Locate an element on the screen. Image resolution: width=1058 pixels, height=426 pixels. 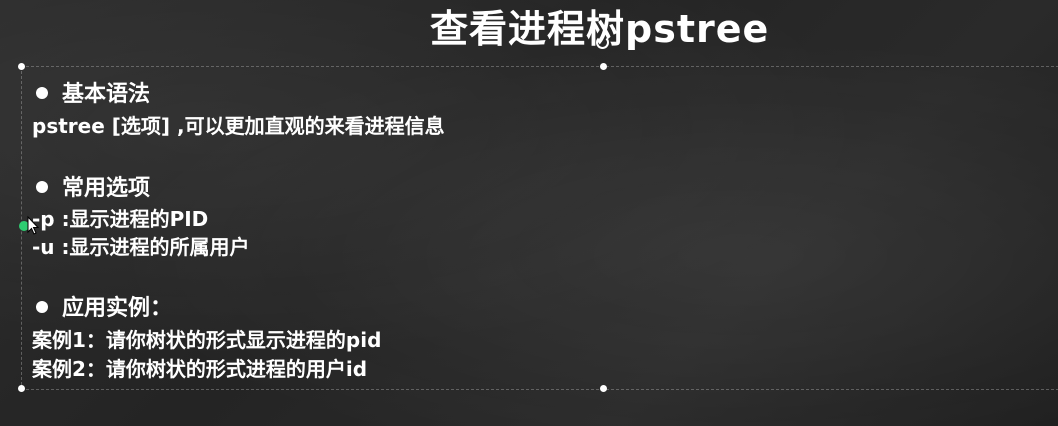
resize-handle-top-middle is located at coordinates (603, 66).